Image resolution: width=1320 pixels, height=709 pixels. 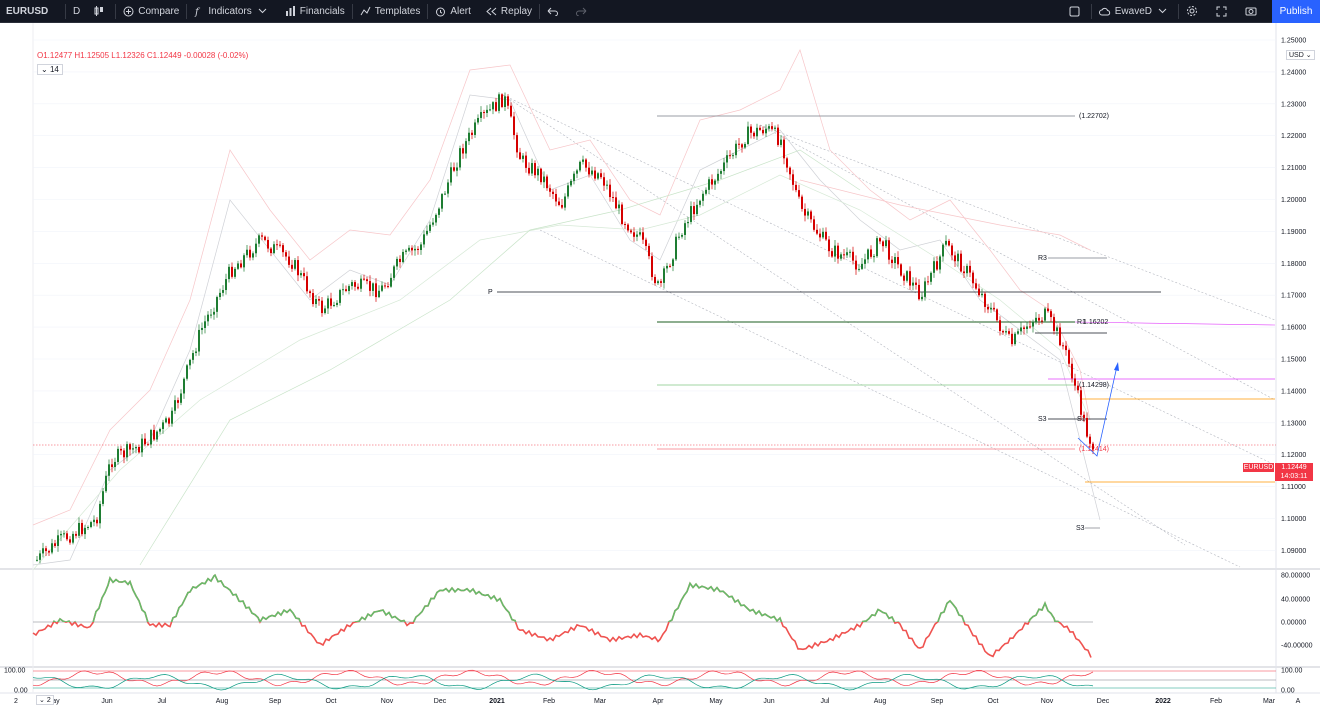 I want to click on study-legend-toggle: ⌄ 14, so click(x=50, y=69).